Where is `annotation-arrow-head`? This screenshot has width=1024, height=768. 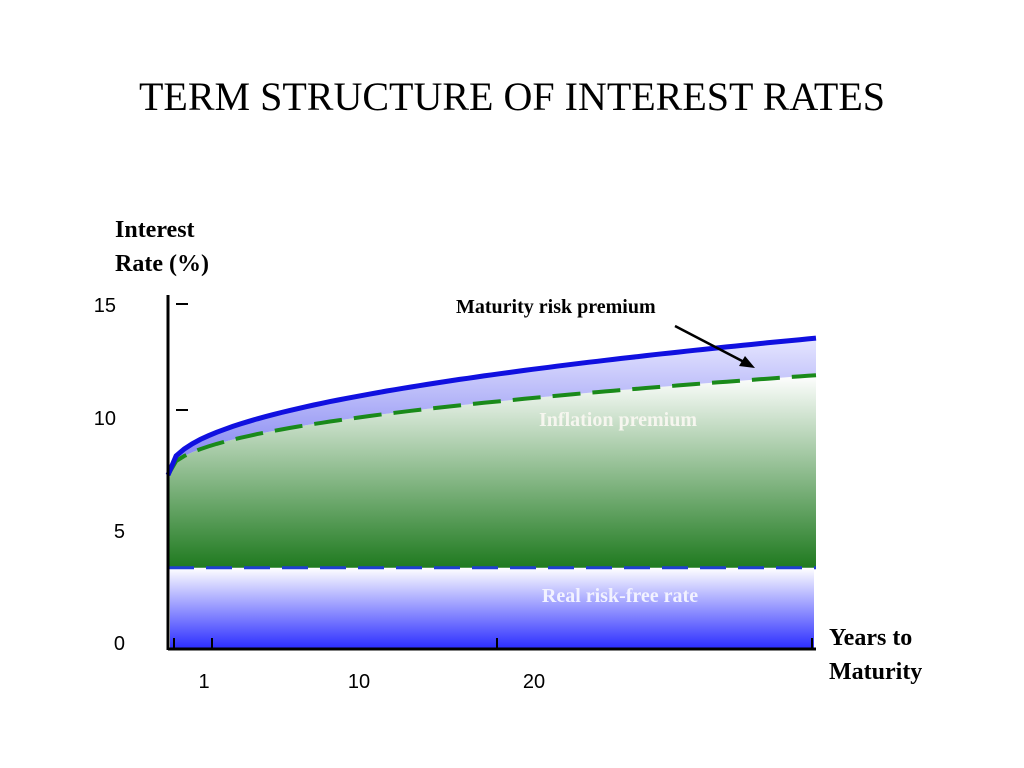
annotation-arrow-head is located at coordinates (747, 362).